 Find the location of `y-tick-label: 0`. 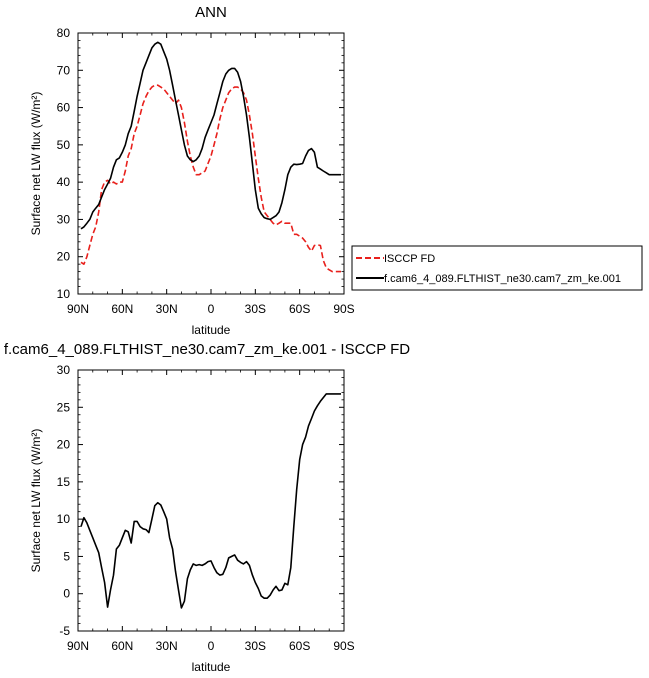

y-tick-label: 0 is located at coordinates (66, 594).